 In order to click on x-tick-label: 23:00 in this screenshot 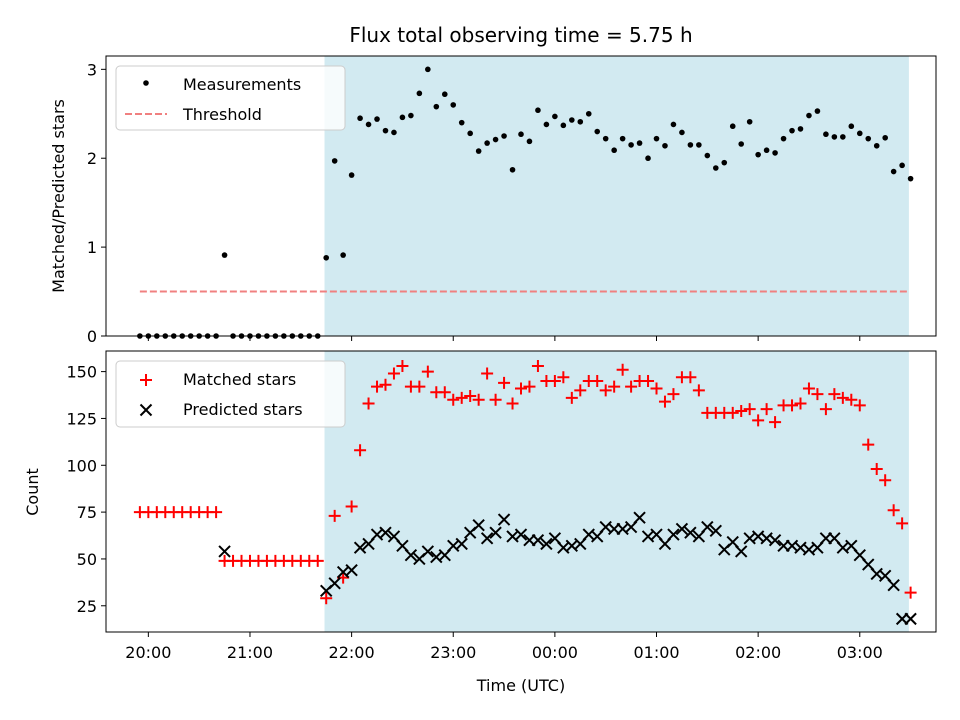, I will do `click(453, 652)`.